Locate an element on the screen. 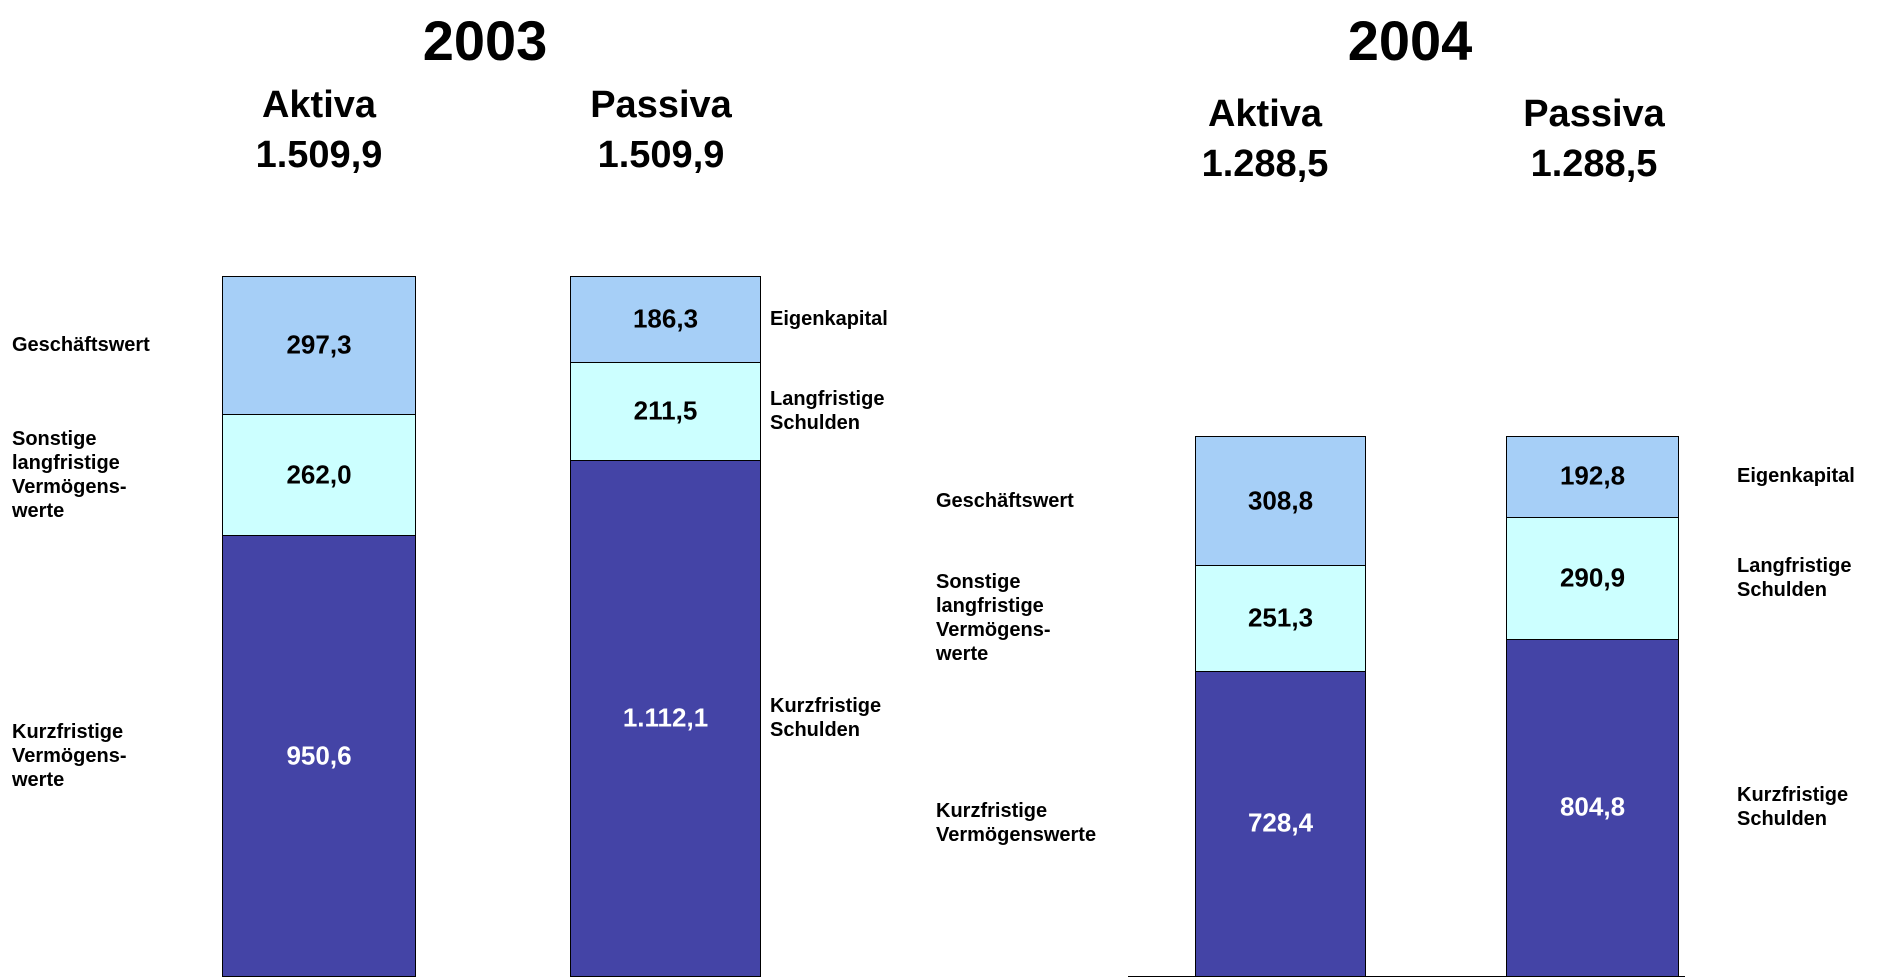 Image resolution: width=1901 pixels, height=977 pixels. segment-label: Kurzfristige Vermögenswerte is located at coordinates (1016, 823).